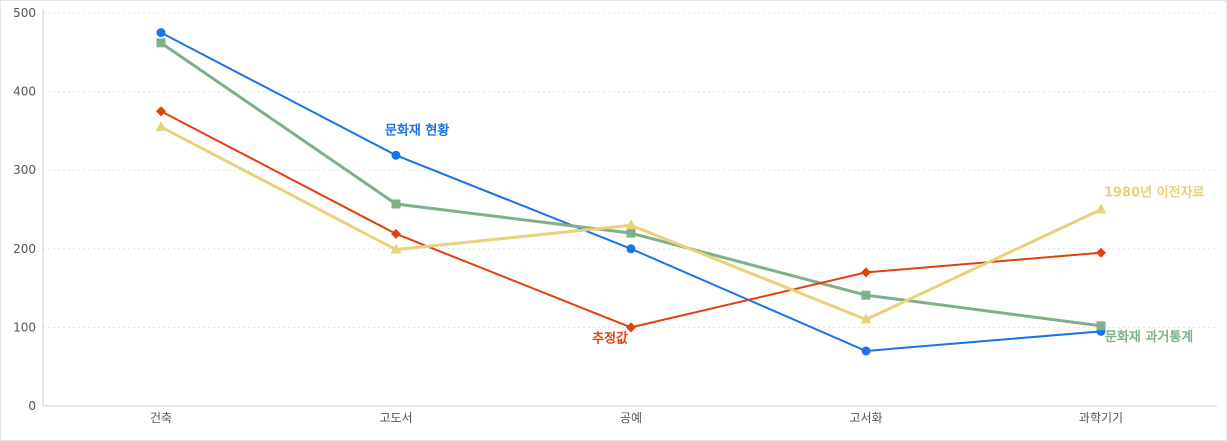  Describe the element at coordinates (395, 418) in the screenshot. I see `x-tick-label: 고도서` at that location.